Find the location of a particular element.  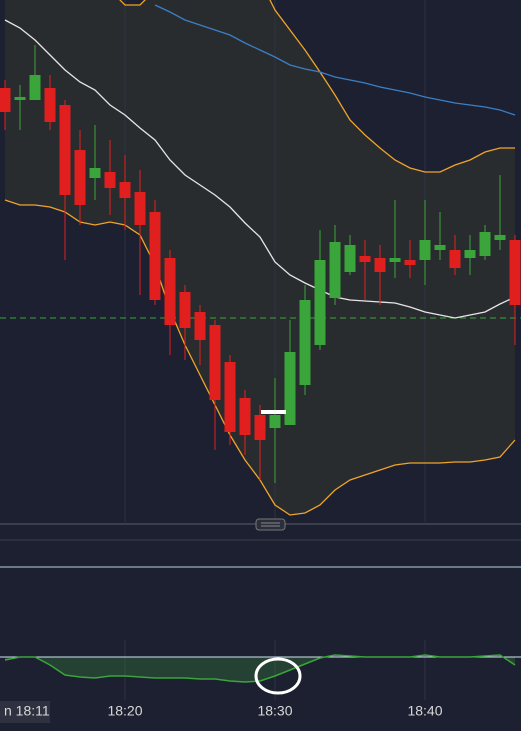

hand-drawn-circle is located at coordinates (278, 676).